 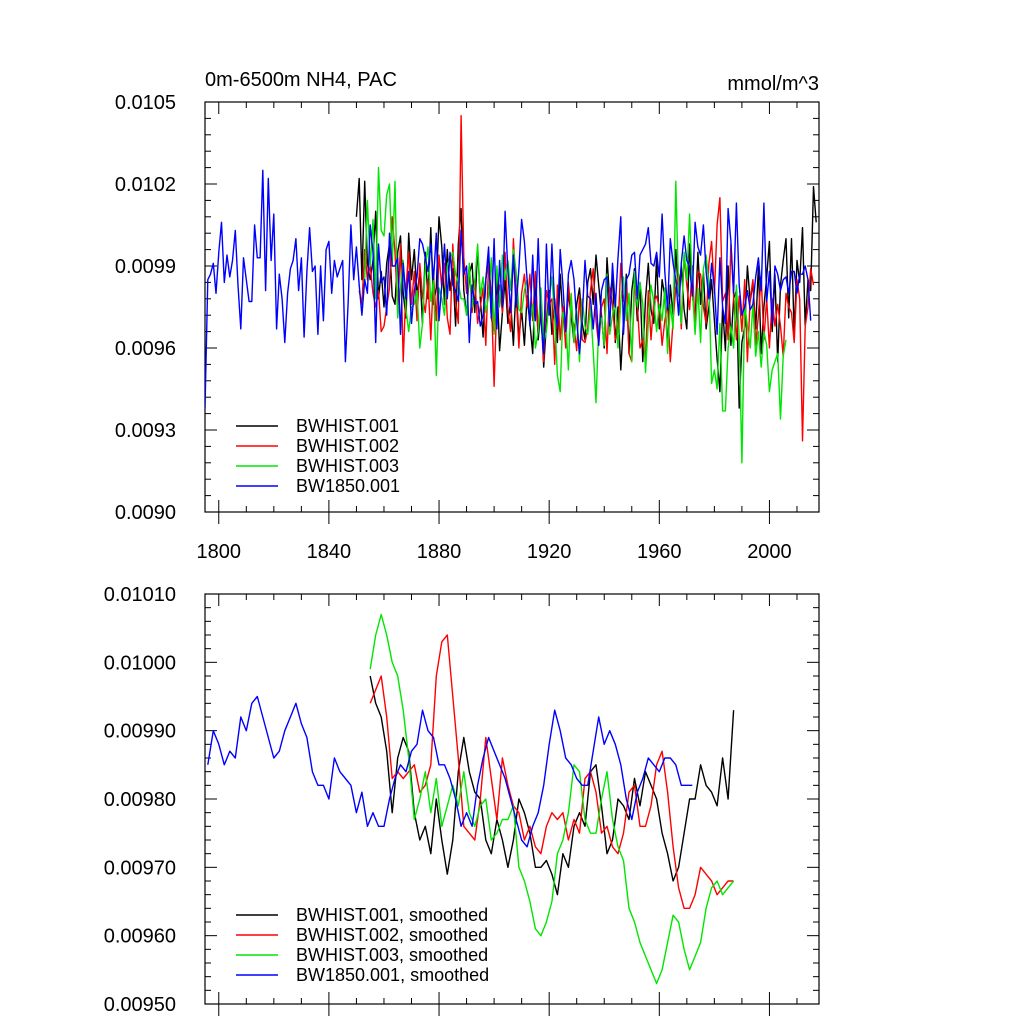 What do you see at coordinates (392, 915) in the screenshot?
I see `legend-label: BWHIST.001, smoothed` at bounding box center [392, 915].